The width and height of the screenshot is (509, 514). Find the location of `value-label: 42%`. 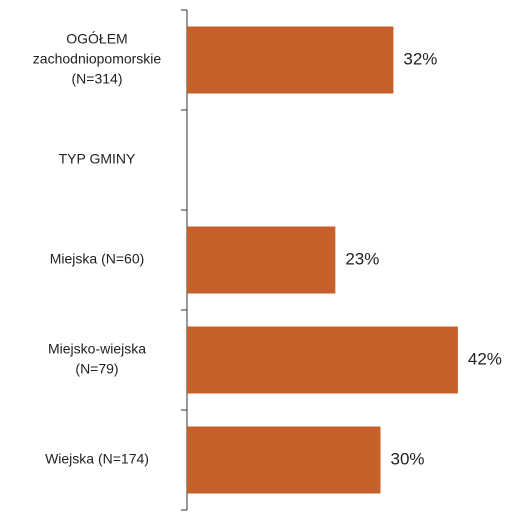

value-label: 42% is located at coordinates (485, 358).